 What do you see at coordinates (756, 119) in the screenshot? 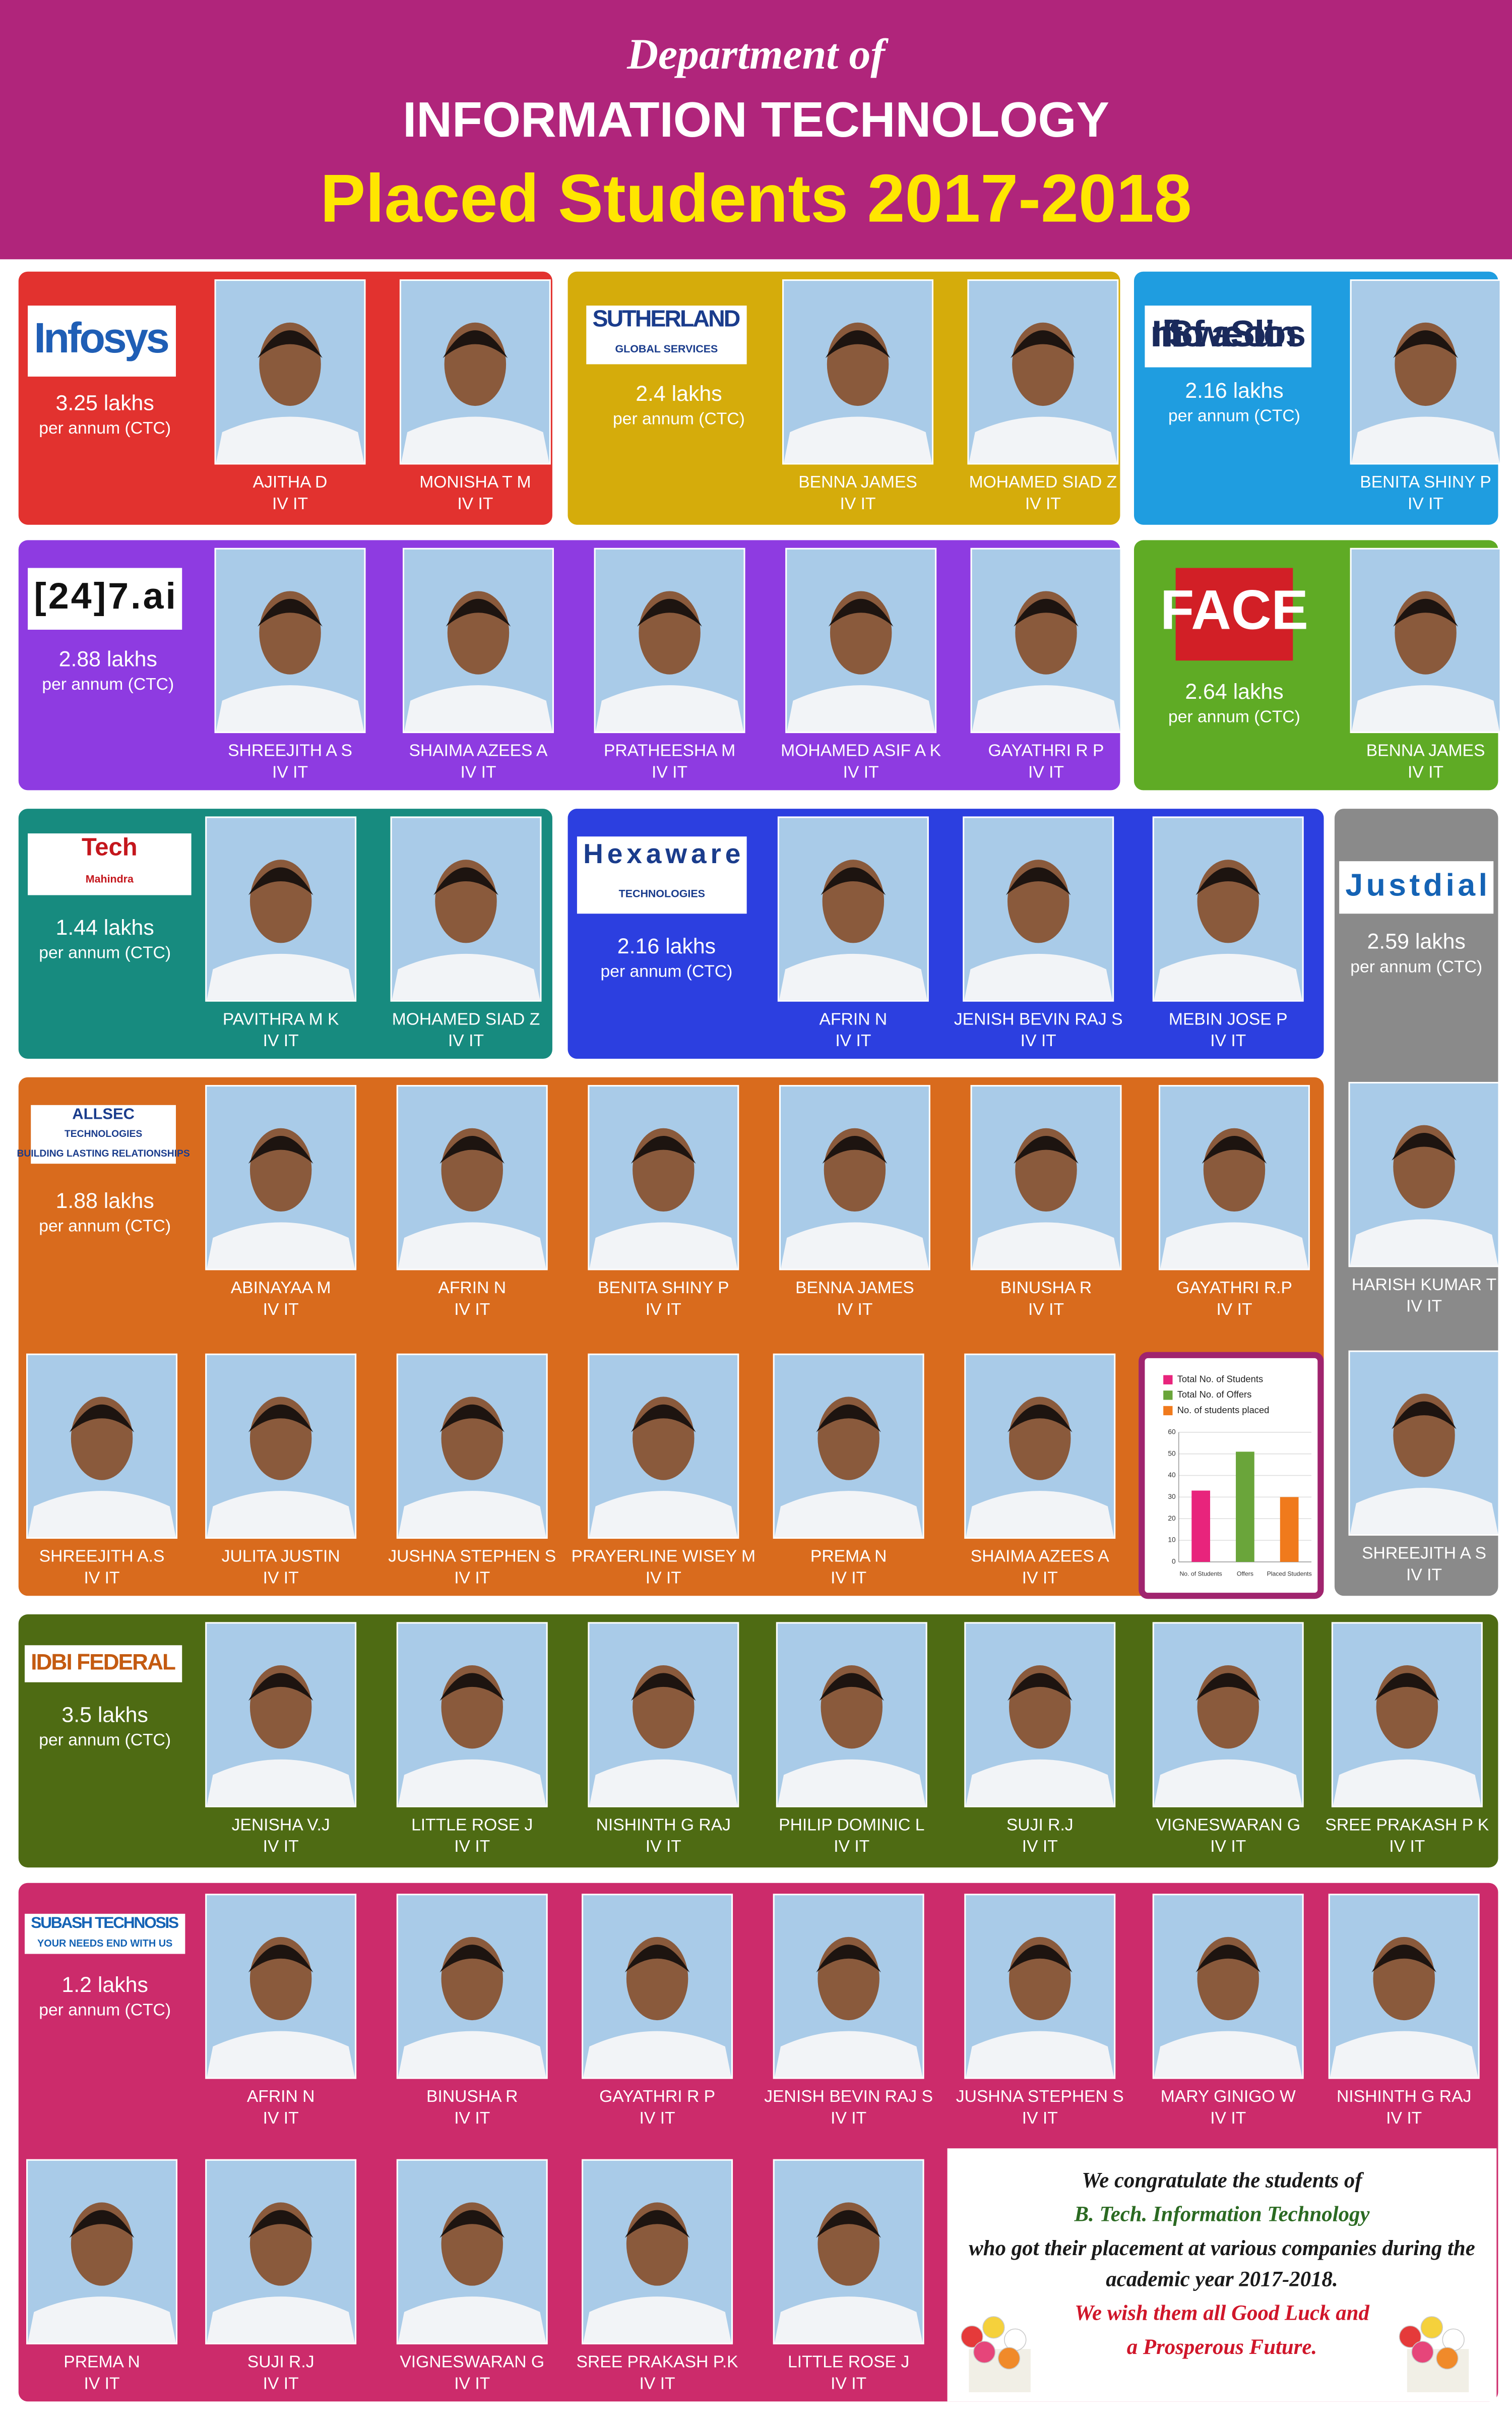
I see `dept-title: INFORMATION TECHNOLOGY` at bounding box center [756, 119].